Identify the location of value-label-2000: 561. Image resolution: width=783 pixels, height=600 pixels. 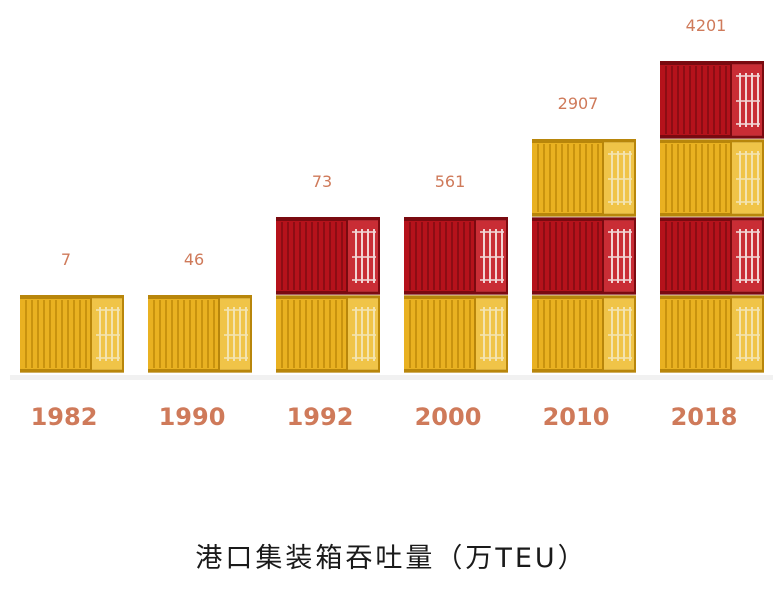
(450, 181).